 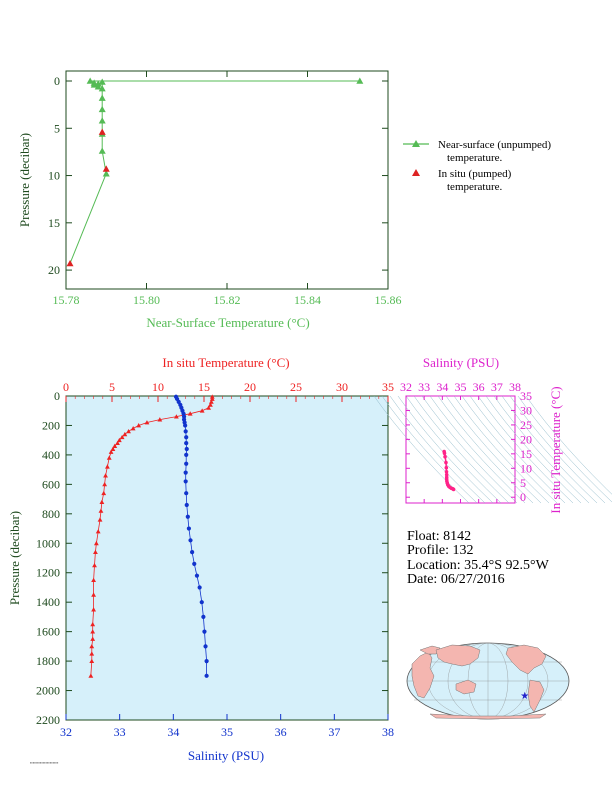 What do you see at coordinates (442, 387) in the screenshot?
I see `ts-x-tick-label: 34` at bounding box center [442, 387].